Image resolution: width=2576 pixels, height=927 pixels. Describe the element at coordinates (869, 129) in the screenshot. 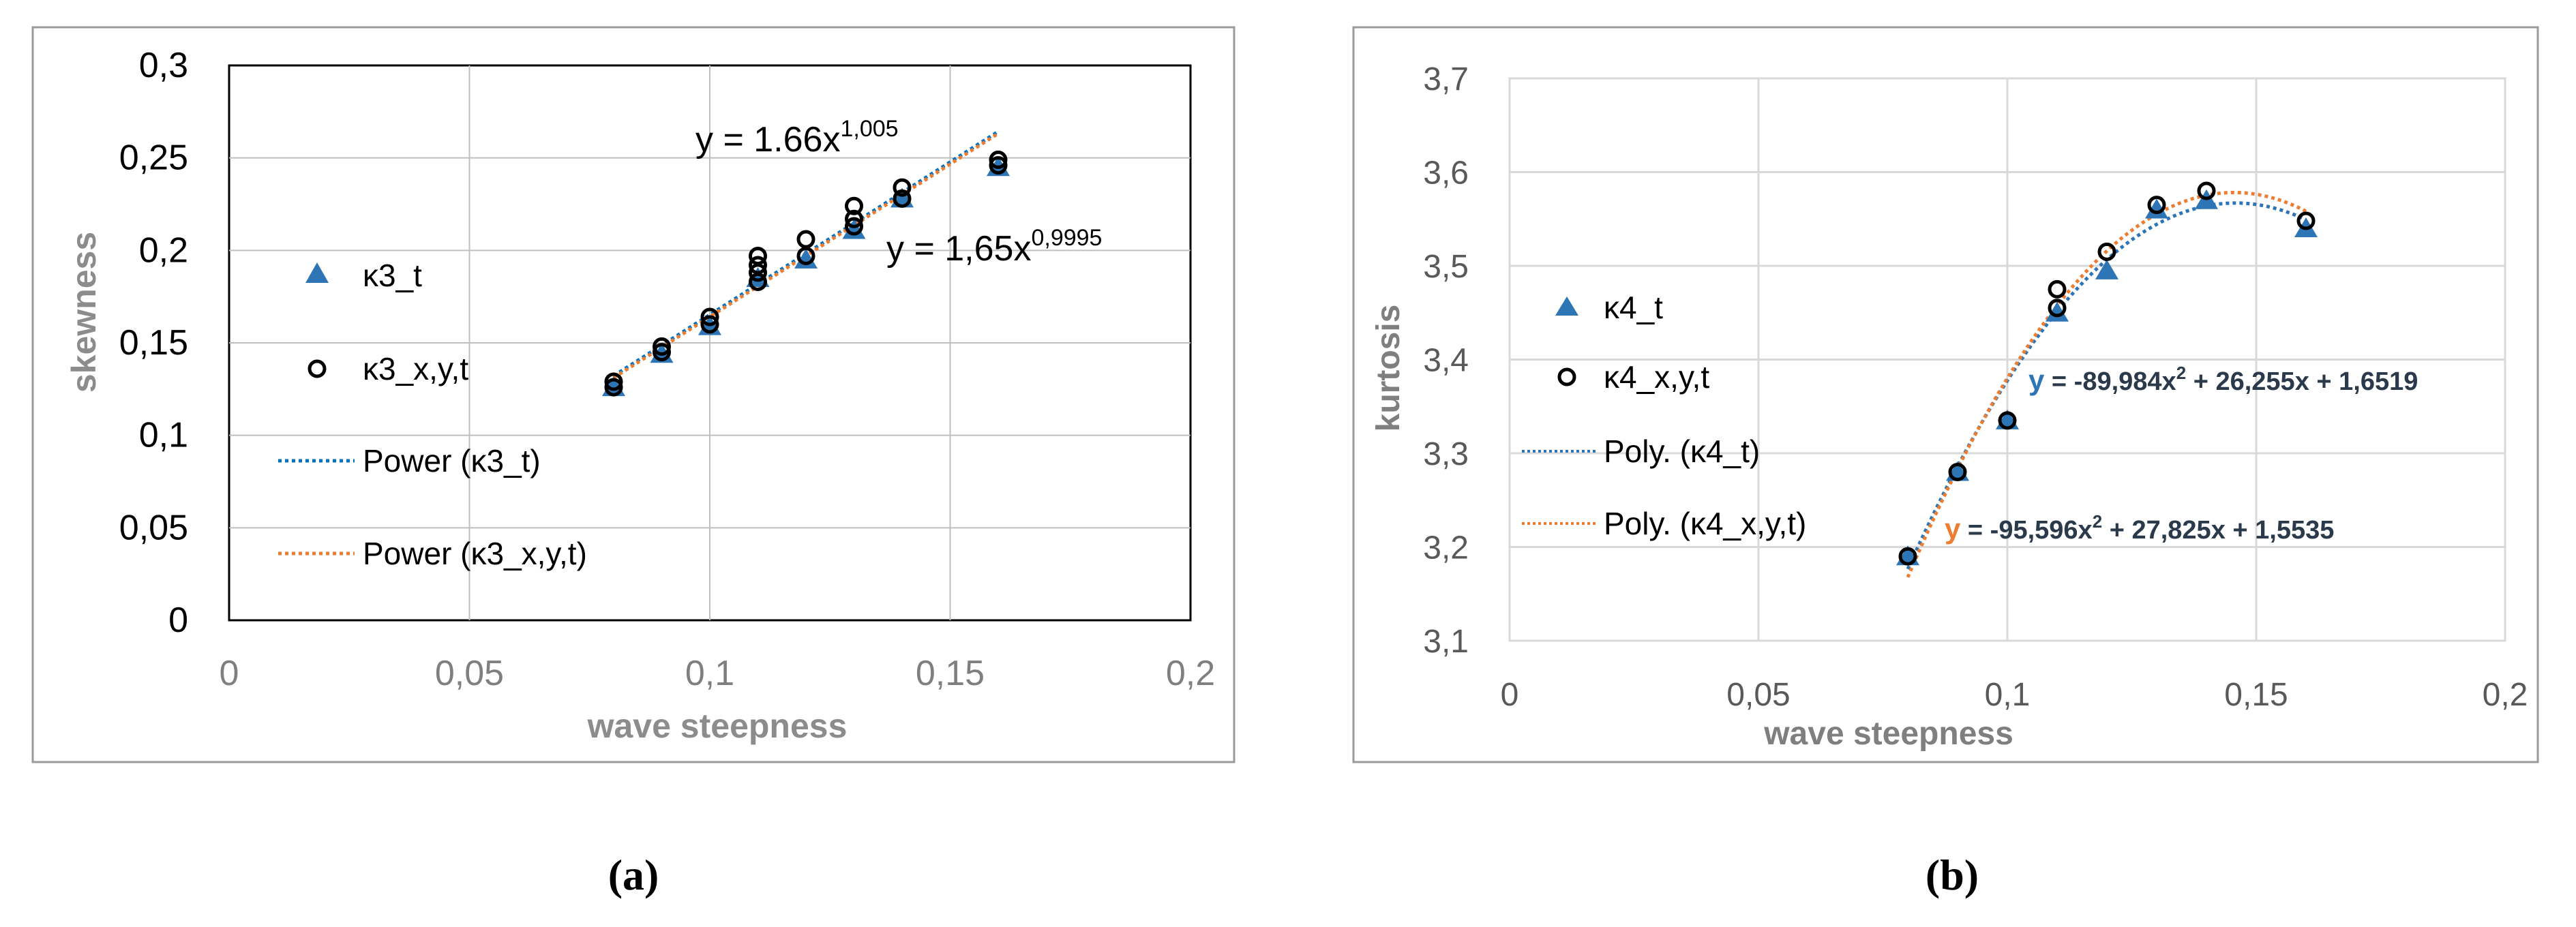

I see `equation-xyt-exponent: 1,005` at that location.